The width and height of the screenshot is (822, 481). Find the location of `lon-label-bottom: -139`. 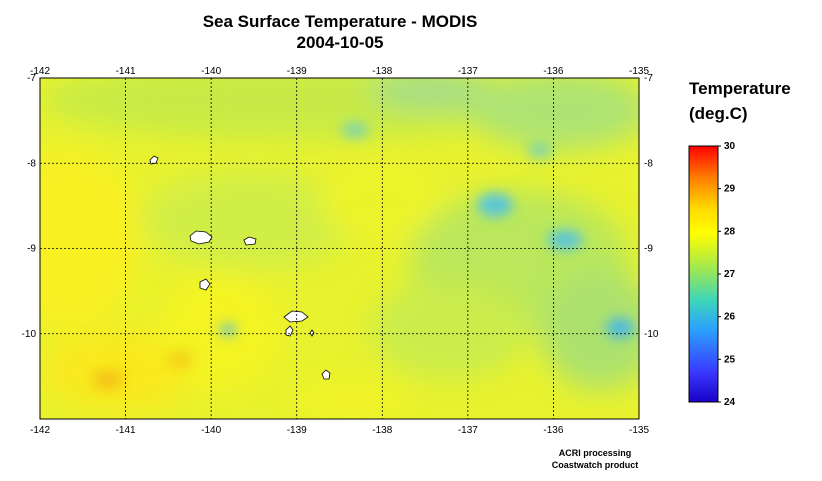

lon-label-bottom: -139 is located at coordinates (297, 430).